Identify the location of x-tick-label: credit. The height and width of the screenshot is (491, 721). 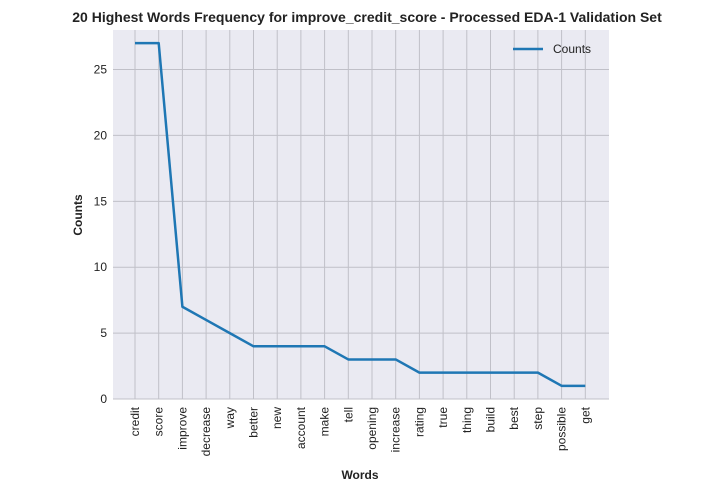
(135, 421).